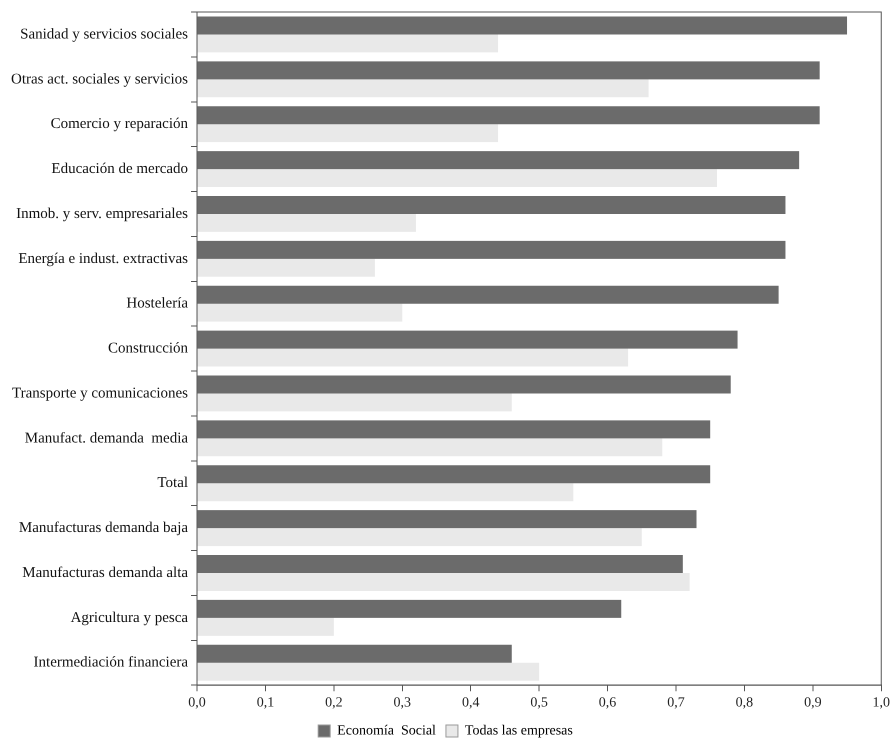  Describe the element at coordinates (471, 702) in the screenshot. I see `x-tick-label: 0,4` at that location.